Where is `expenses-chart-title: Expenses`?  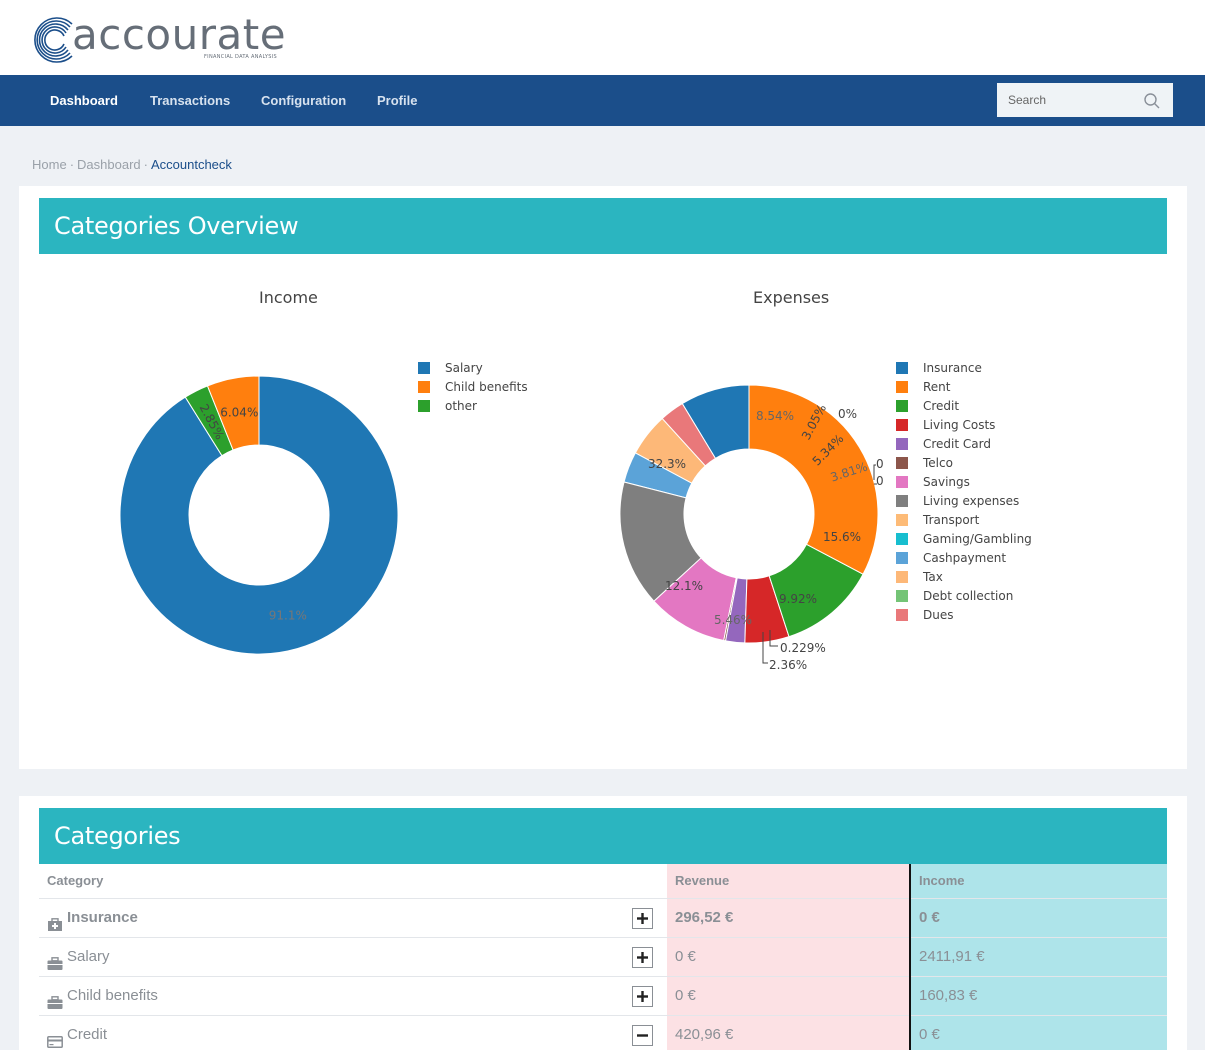
expenses-chart-title: Expenses is located at coordinates (791, 297).